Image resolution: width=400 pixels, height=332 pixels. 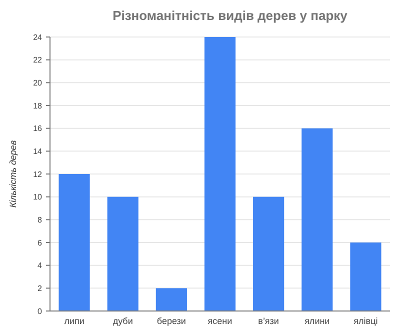 What do you see at coordinates (40, 219) in the screenshot?
I see `y-tick-label: 8` at bounding box center [40, 219].